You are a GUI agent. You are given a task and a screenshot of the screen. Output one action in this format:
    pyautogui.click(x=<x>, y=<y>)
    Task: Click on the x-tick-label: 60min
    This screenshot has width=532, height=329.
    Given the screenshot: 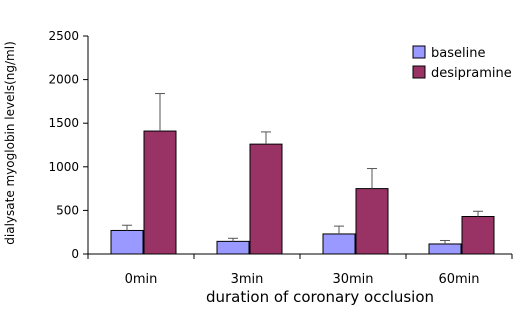 What is the action you would take?
    pyautogui.click(x=458, y=279)
    